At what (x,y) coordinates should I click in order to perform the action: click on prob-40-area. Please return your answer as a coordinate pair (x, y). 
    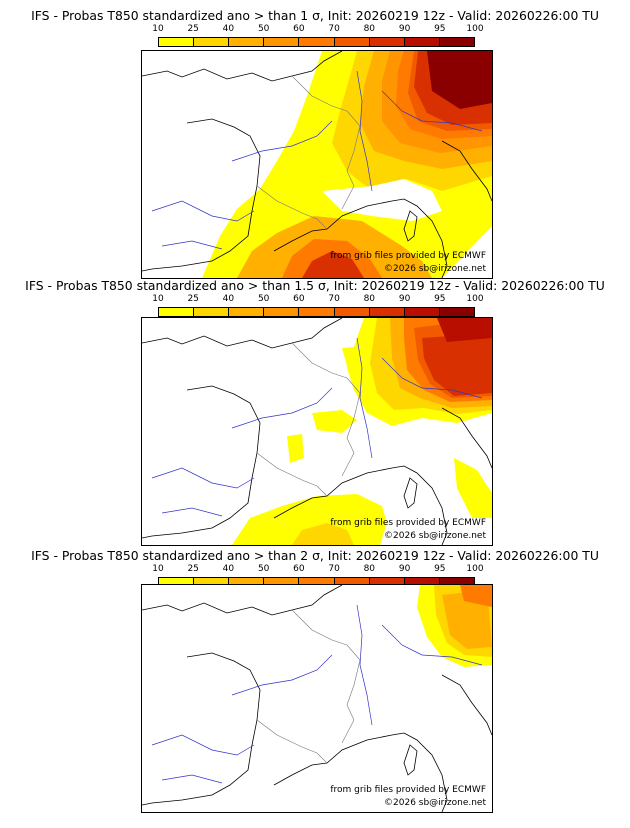
    Looking at the image, I should click on (467, 619).